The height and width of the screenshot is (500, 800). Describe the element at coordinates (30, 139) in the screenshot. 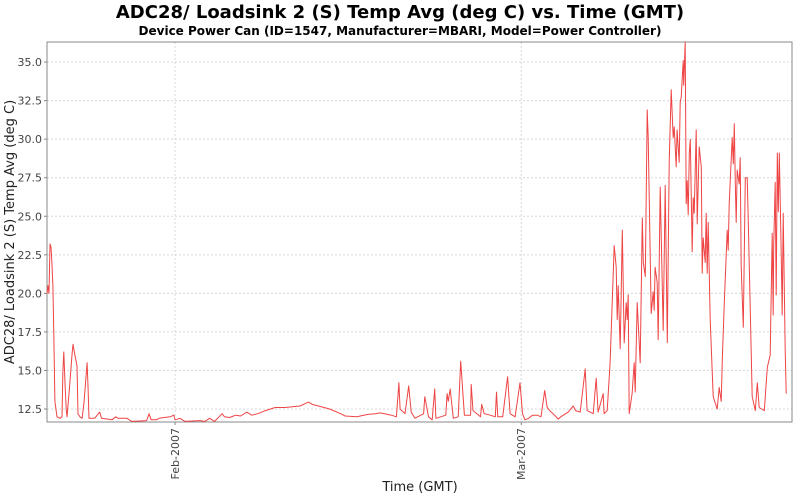

I see `y-tick-label: 30.0` at that location.